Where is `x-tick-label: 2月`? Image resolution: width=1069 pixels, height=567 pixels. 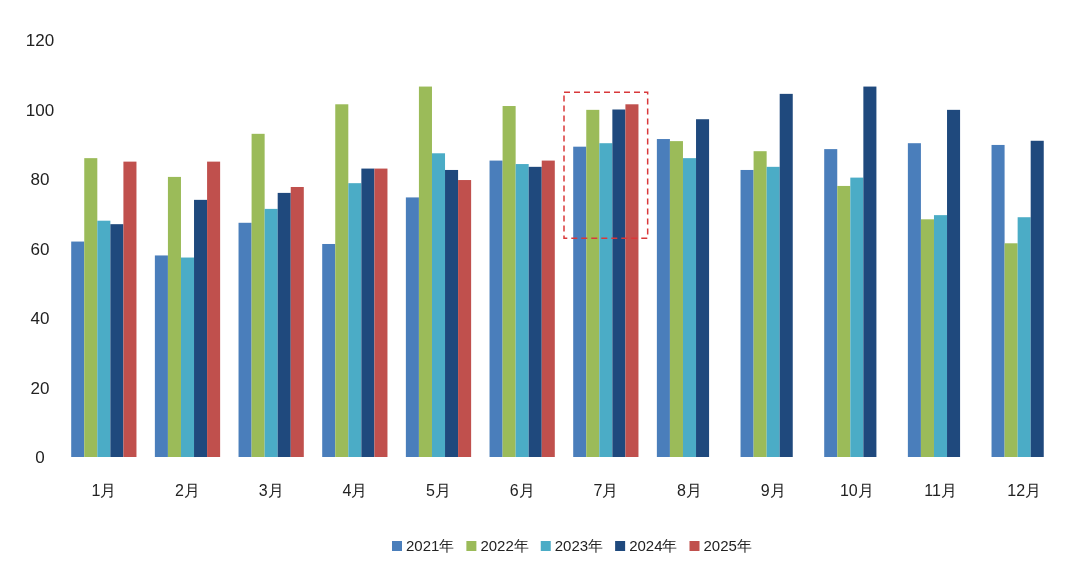 x-tick-label: 2月 is located at coordinates (187, 490).